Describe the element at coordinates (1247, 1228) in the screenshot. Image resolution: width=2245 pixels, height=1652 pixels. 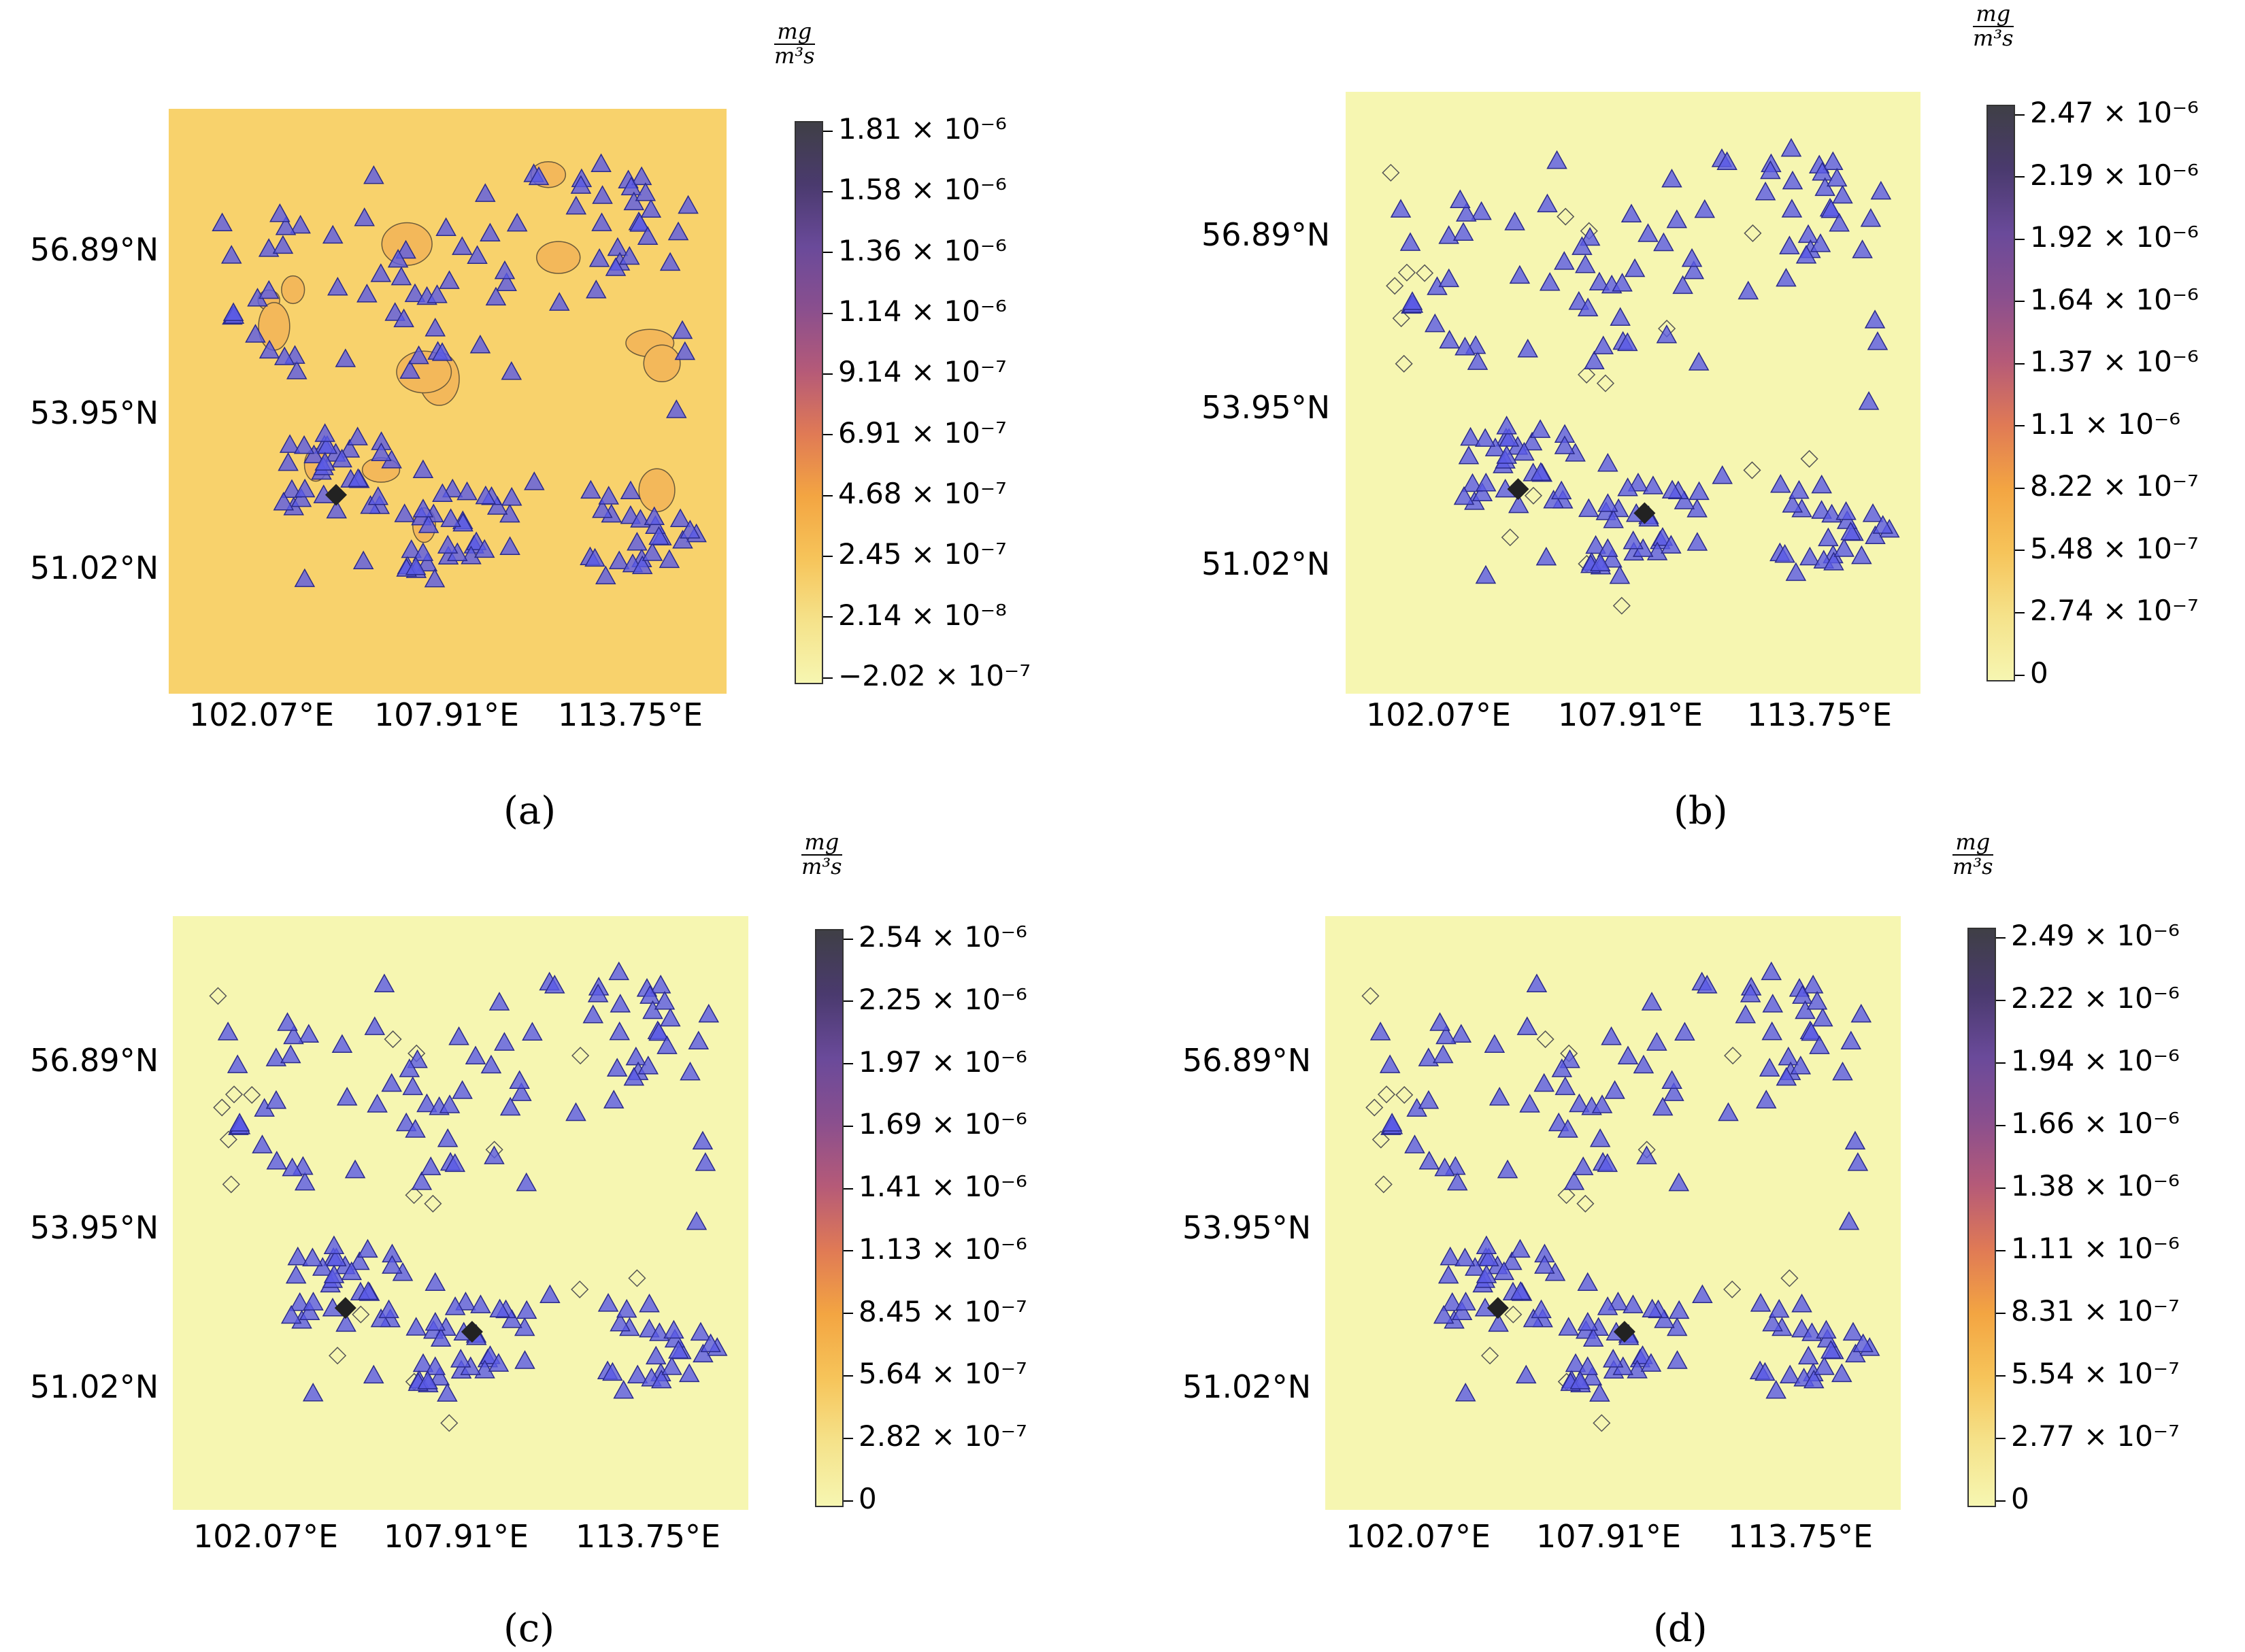
I see `lat-label-d-2: 53.95°N` at that location.